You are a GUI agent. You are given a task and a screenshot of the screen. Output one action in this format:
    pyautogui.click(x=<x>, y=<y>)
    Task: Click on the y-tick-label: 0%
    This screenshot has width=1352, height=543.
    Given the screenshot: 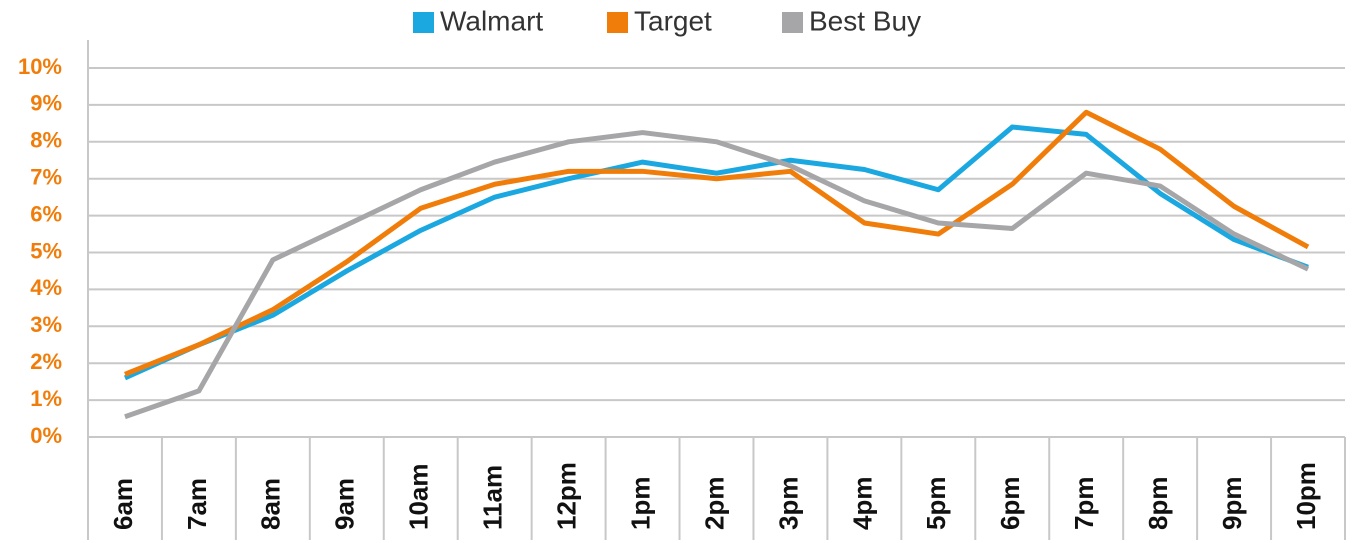 What is the action you would take?
    pyautogui.click(x=46, y=435)
    